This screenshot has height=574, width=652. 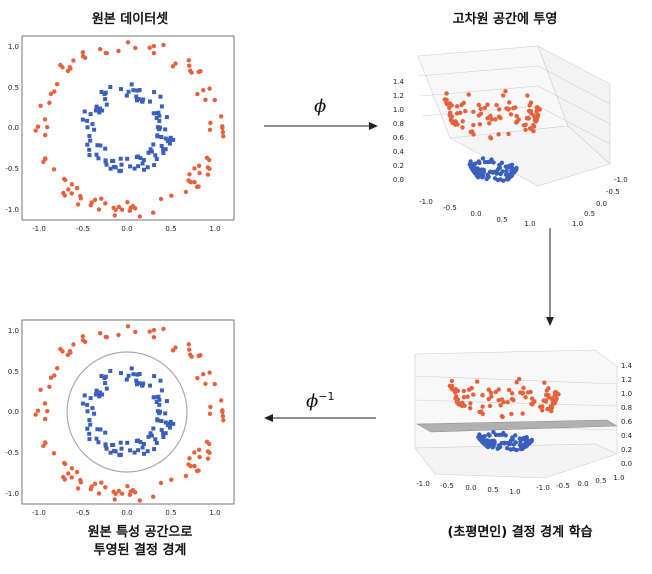 What do you see at coordinates (426, 202) in the screenshot?
I see `x-tick-label: -1.0` at bounding box center [426, 202].